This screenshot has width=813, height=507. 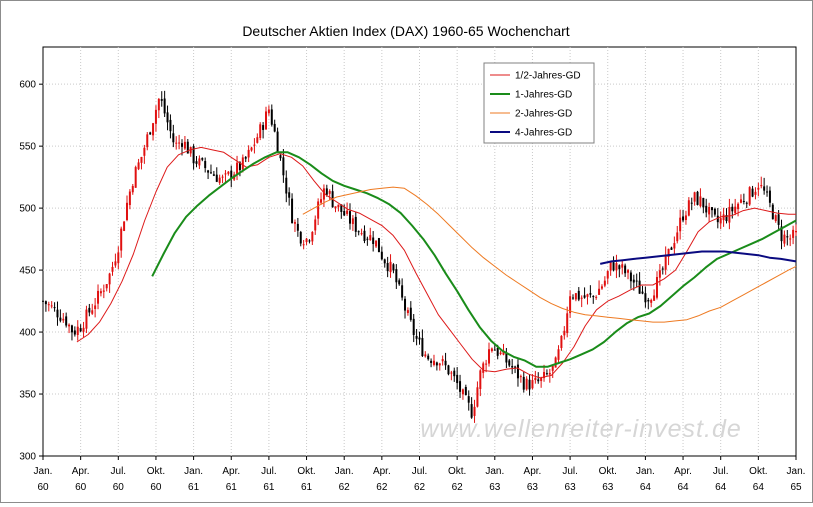 I want to click on series-line, so click(x=698, y=257).